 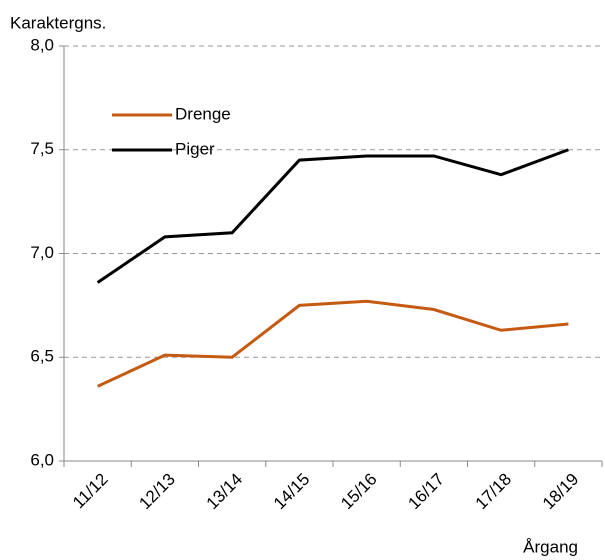 What do you see at coordinates (561, 492) in the screenshot?
I see `x-tick-label: 18/19` at bounding box center [561, 492].